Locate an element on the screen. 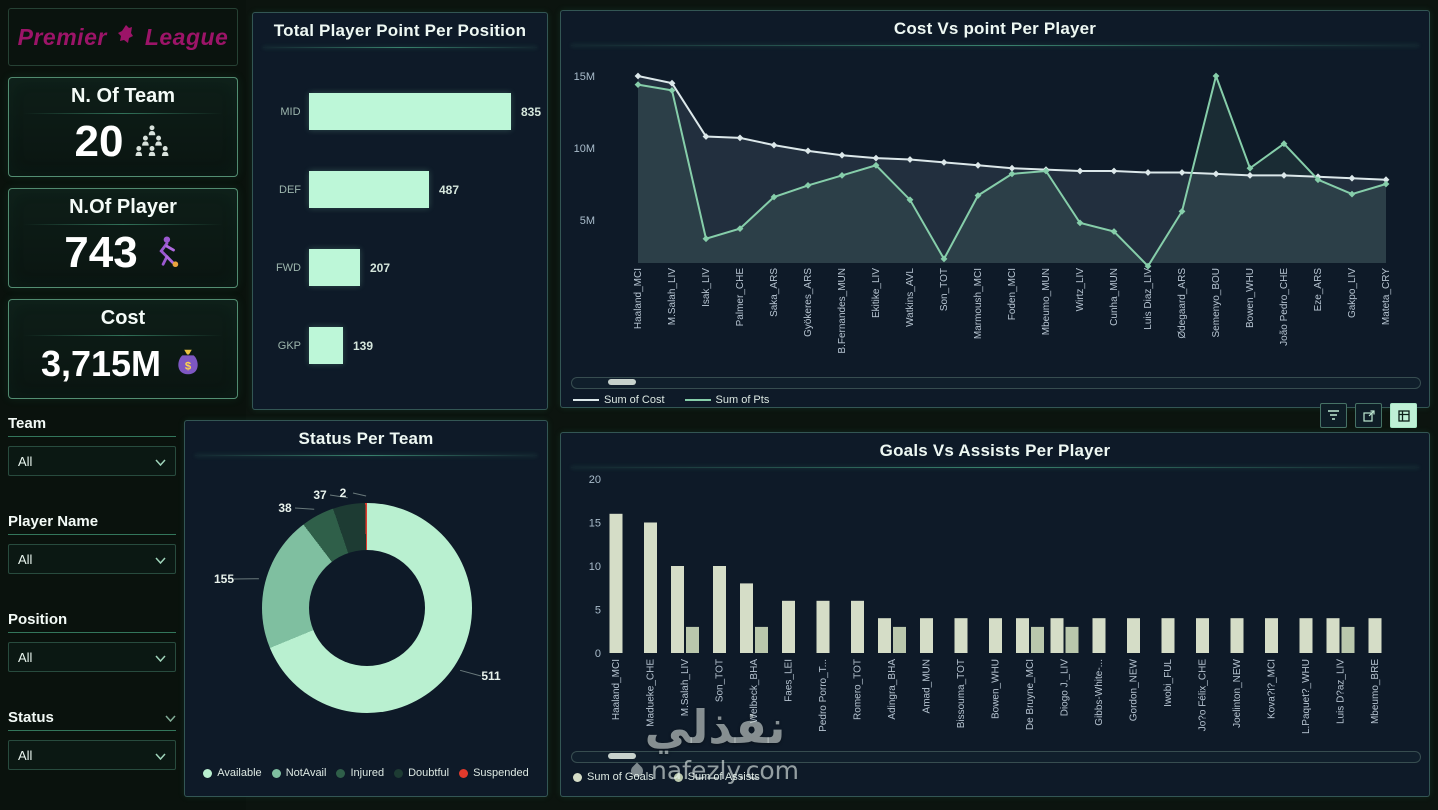 The width and height of the screenshot is (1438, 810). legend-item-doubtful: Doubtful is located at coordinates (421, 773).